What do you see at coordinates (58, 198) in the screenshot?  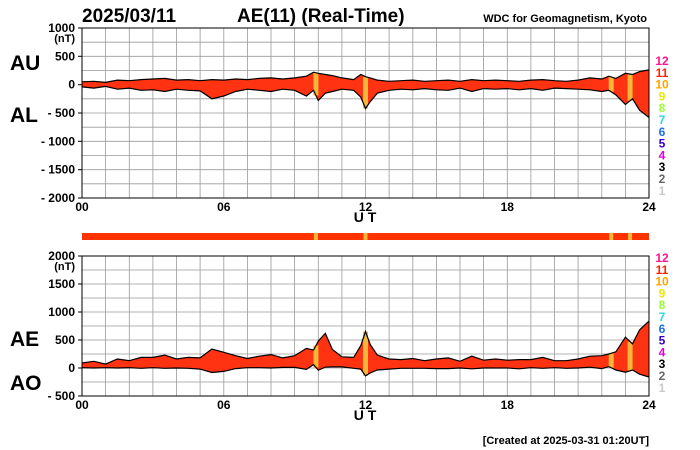 I see `y-tick-label: - 2000` at bounding box center [58, 198].